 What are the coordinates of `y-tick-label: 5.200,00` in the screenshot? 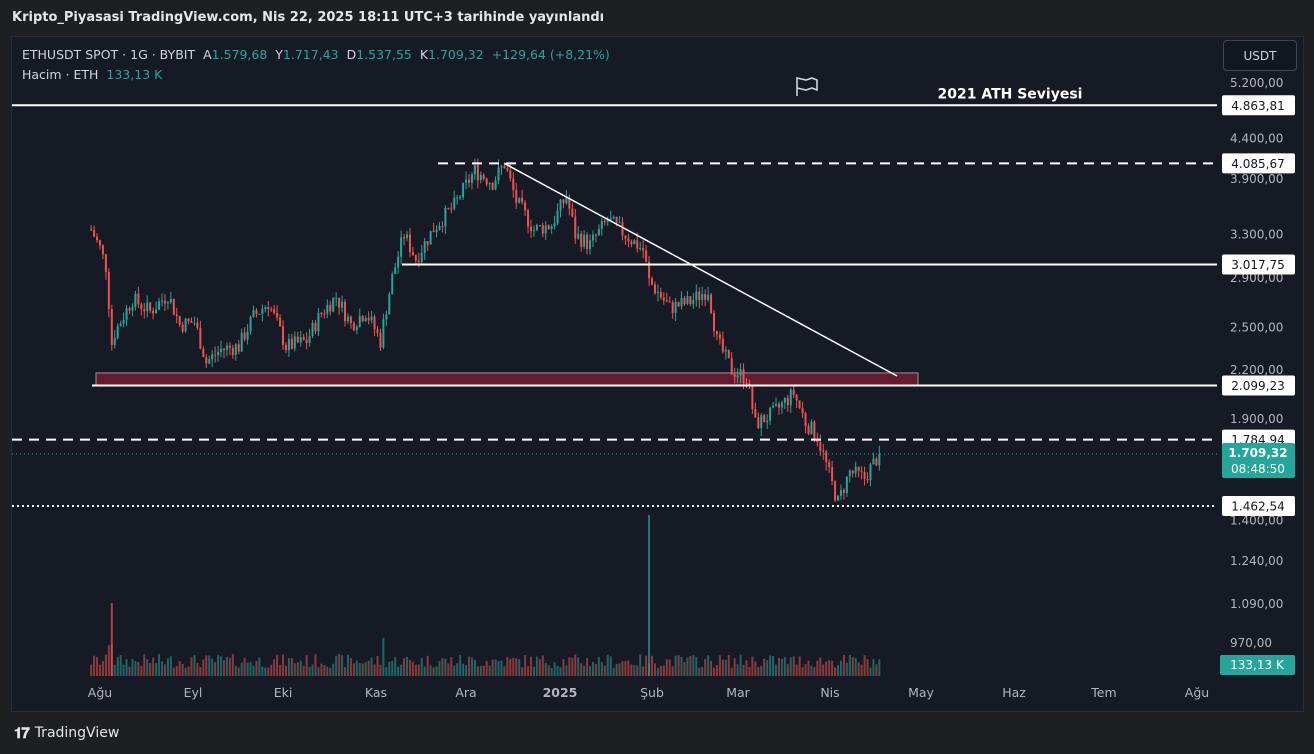 It's located at (1256, 83).